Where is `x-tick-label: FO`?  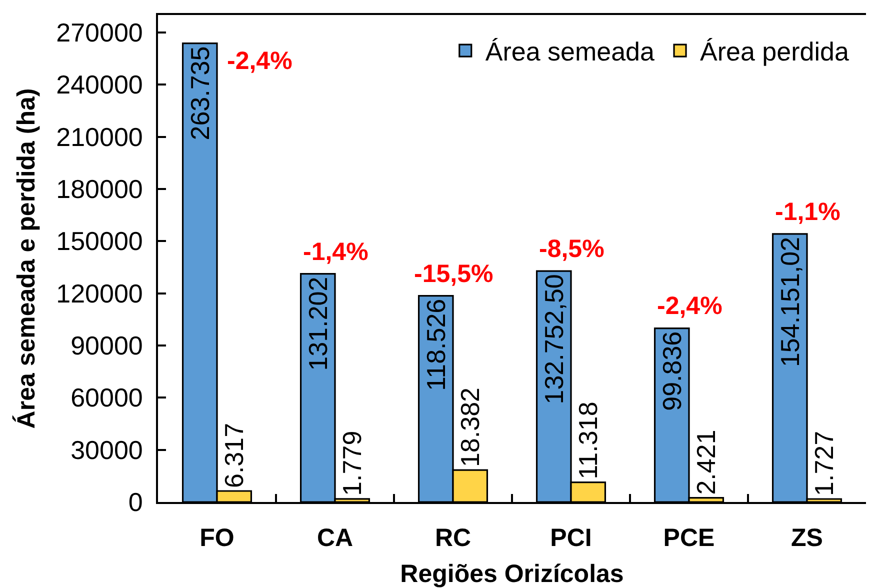
x-tick-label: FO is located at coordinates (217, 538).